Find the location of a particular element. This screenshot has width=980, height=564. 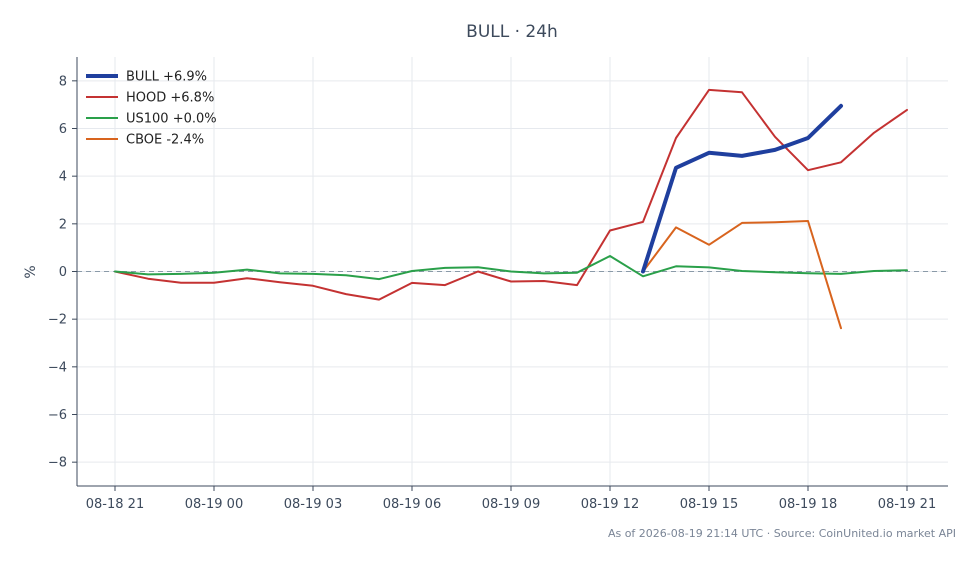

legend-label: HOOD +6.8% is located at coordinates (170, 98).